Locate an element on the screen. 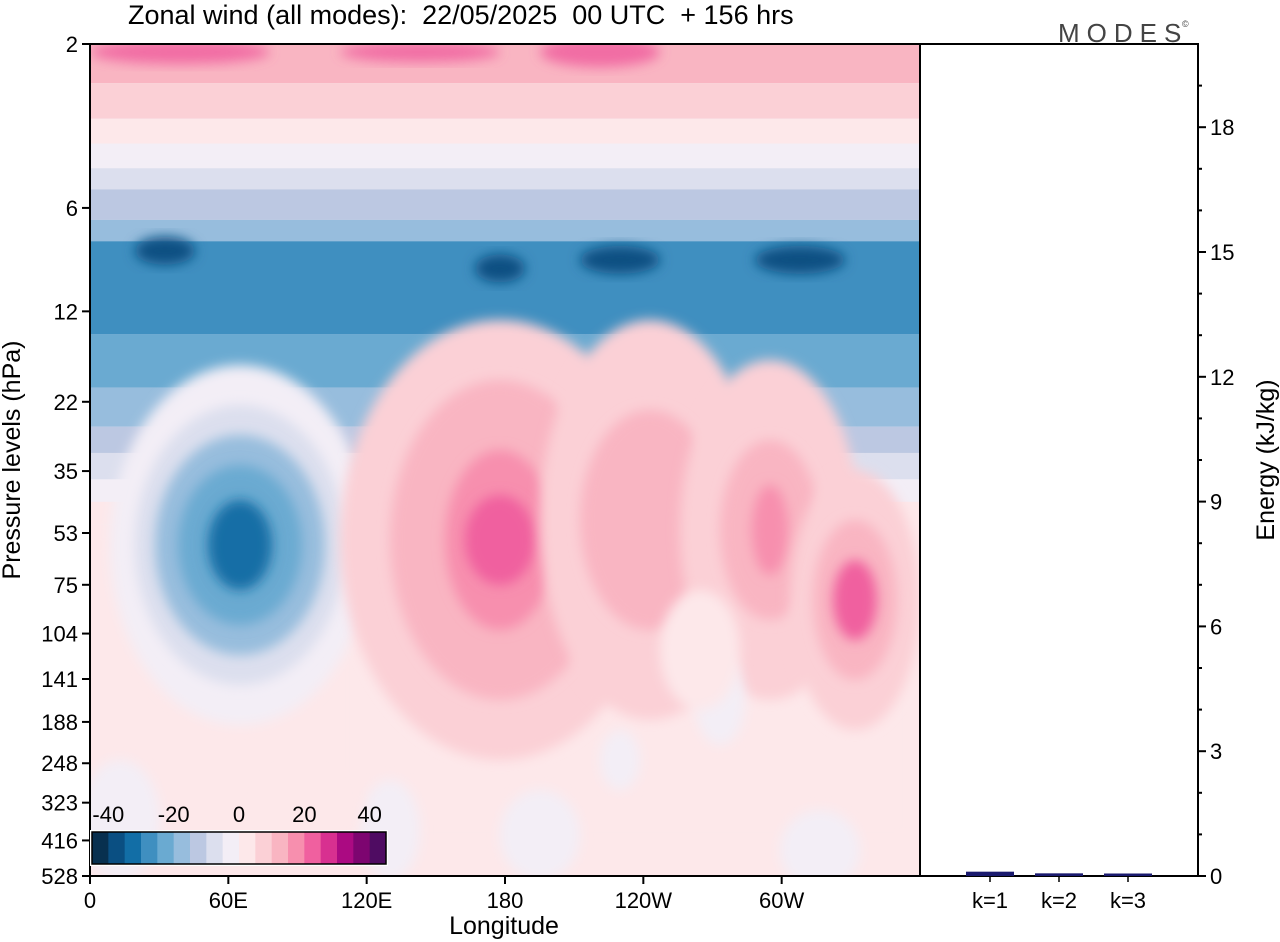 The image size is (1280, 942). pressure-tick-label: 53 is located at coordinates (66, 533).